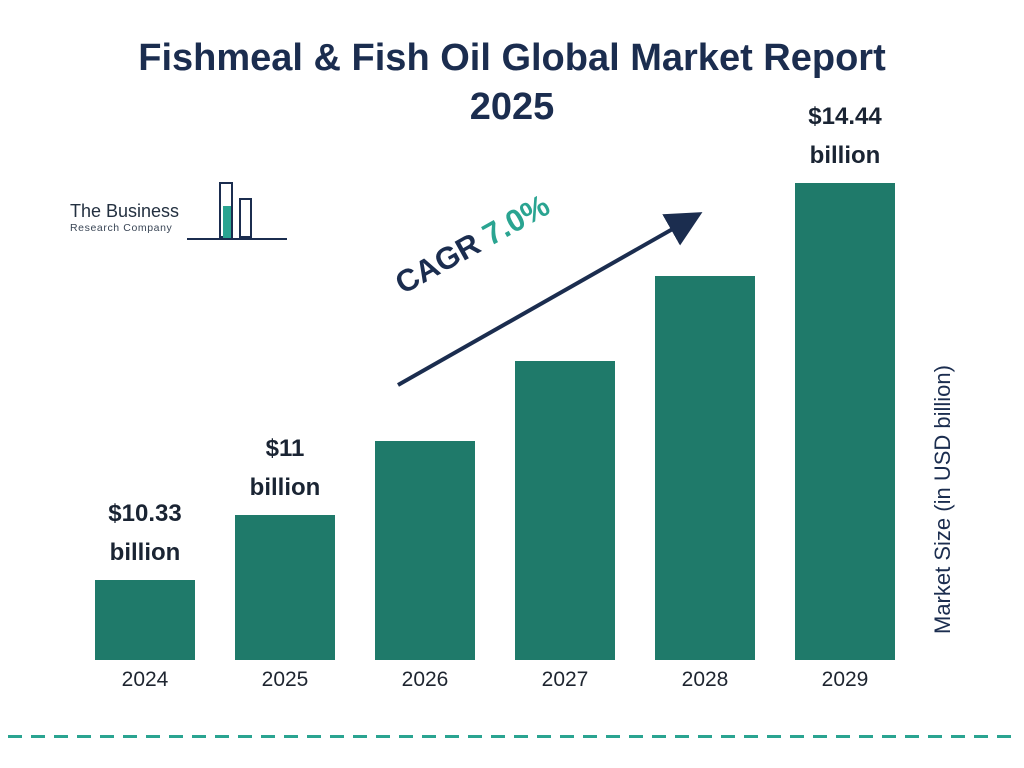 Image resolution: width=1024 pixels, height=768 pixels. What do you see at coordinates (942, 500) in the screenshot?
I see `y-axis-label: Market Size (in USD billion)` at bounding box center [942, 500].